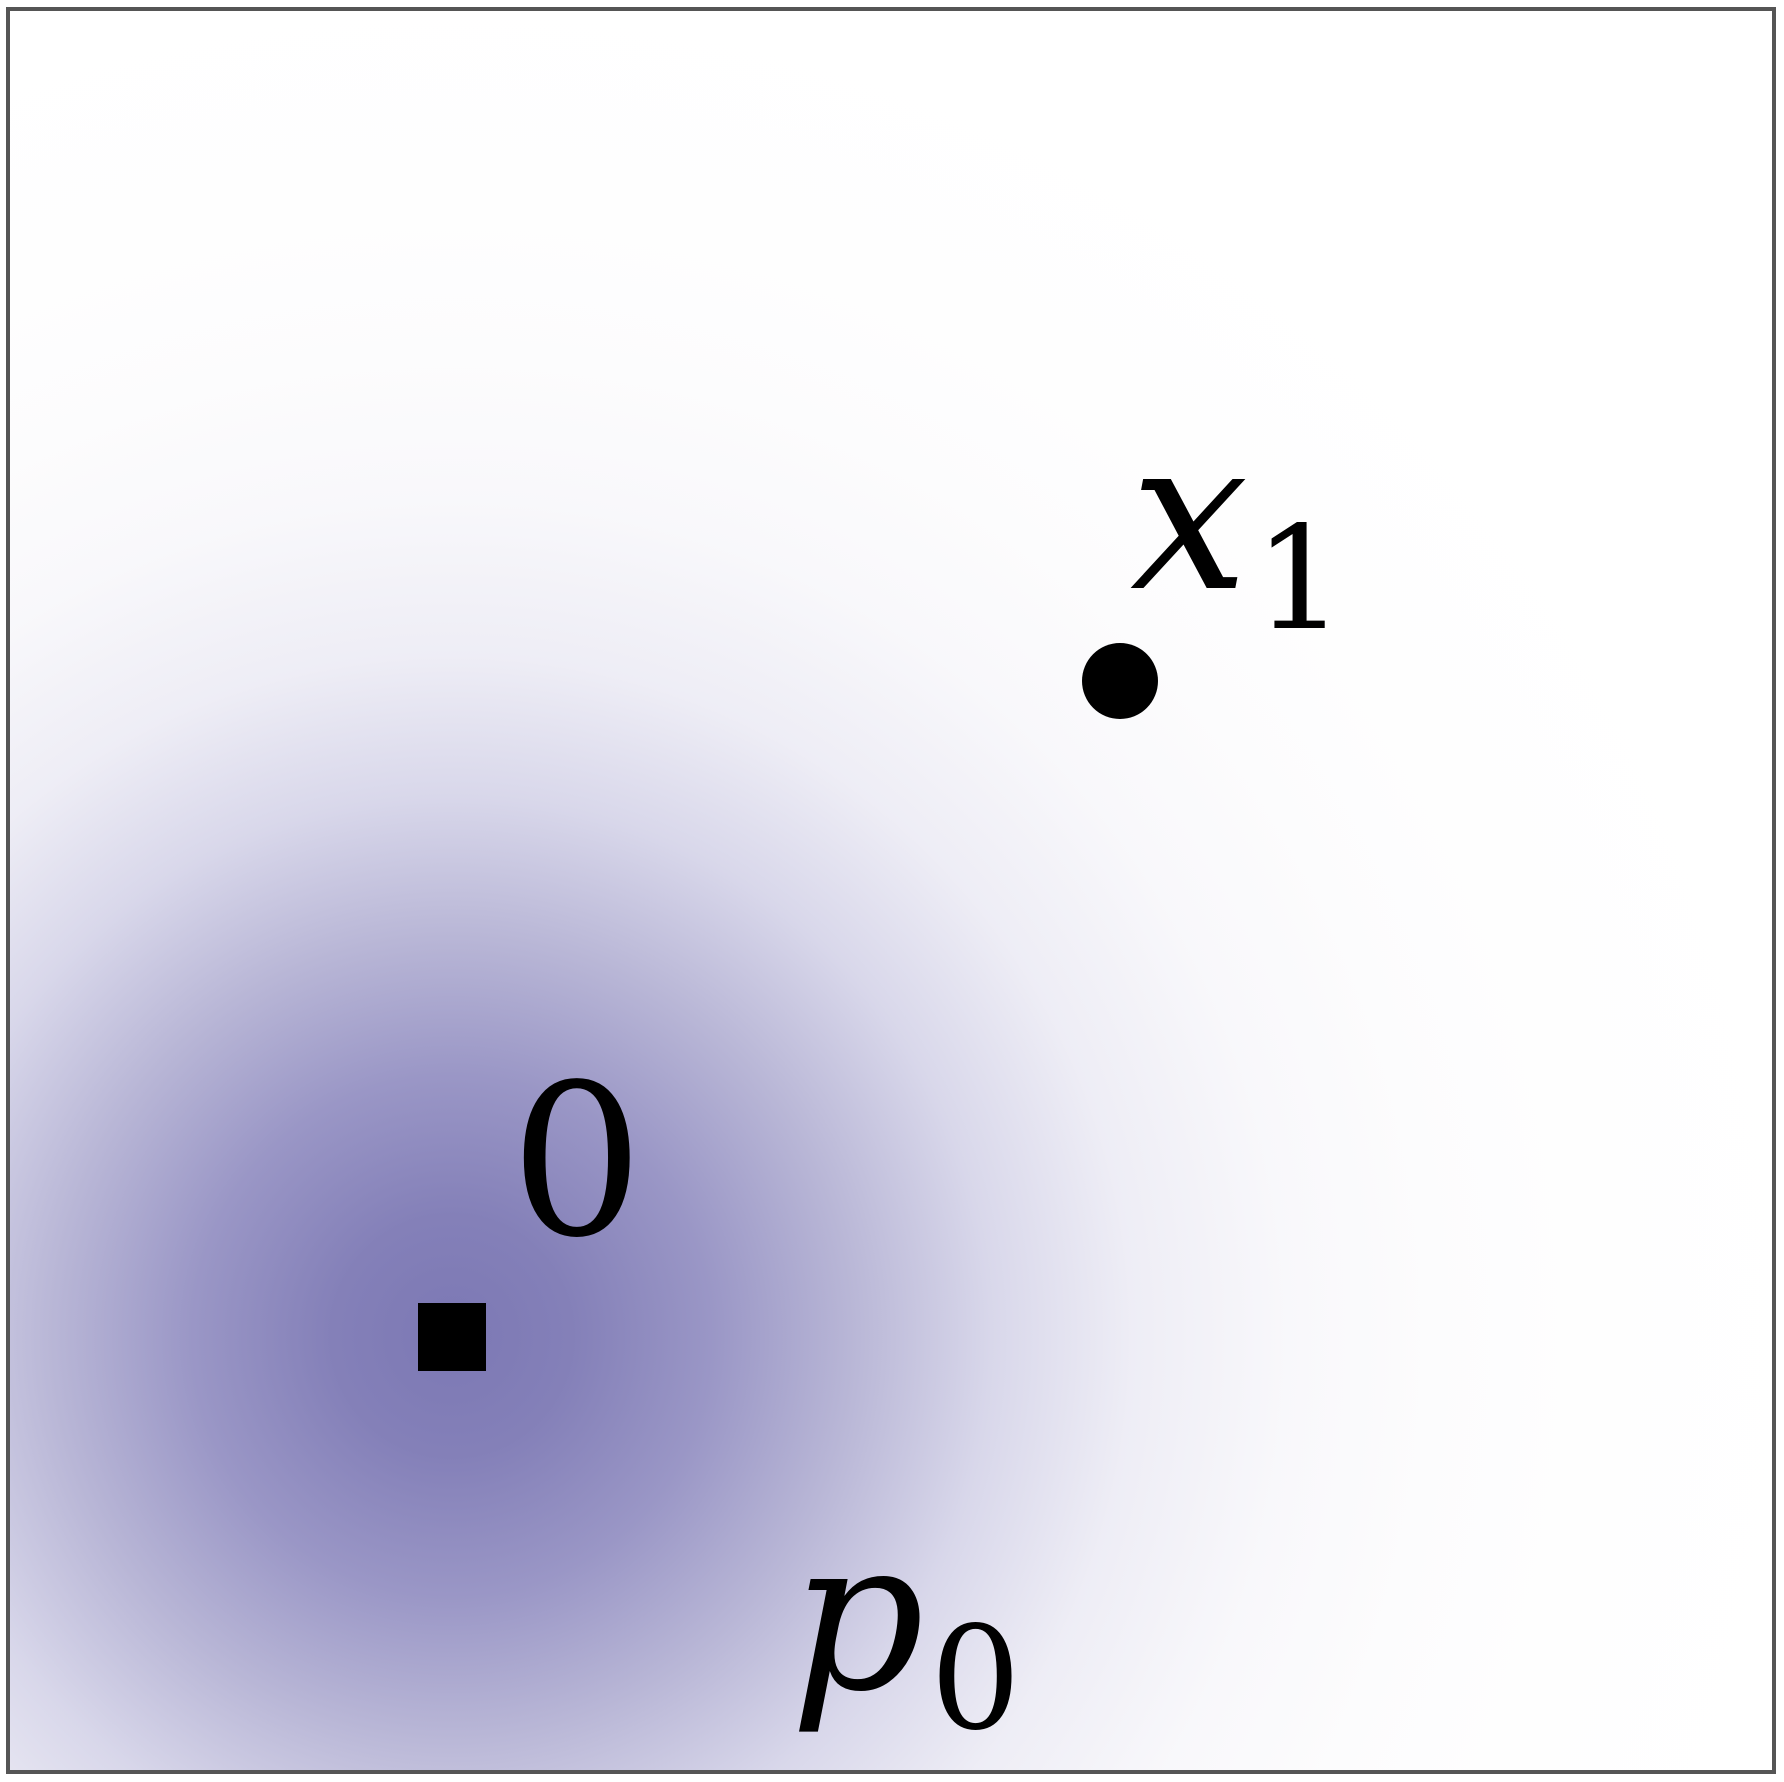  What do you see at coordinates (857, 1615) in the screenshot?
I see `density-p0-var: p` at bounding box center [857, 1615].